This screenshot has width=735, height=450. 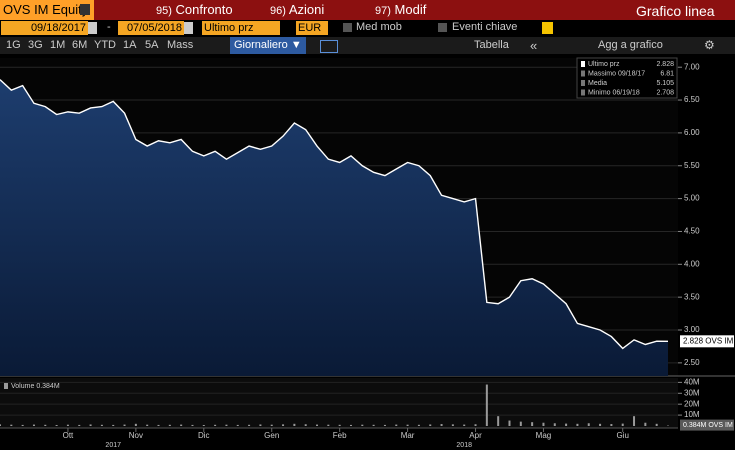 What do you see at coordinates (136, 435) in the screenshot?
I see `x-tick-label: Nov` at bounding box center [136, 435].